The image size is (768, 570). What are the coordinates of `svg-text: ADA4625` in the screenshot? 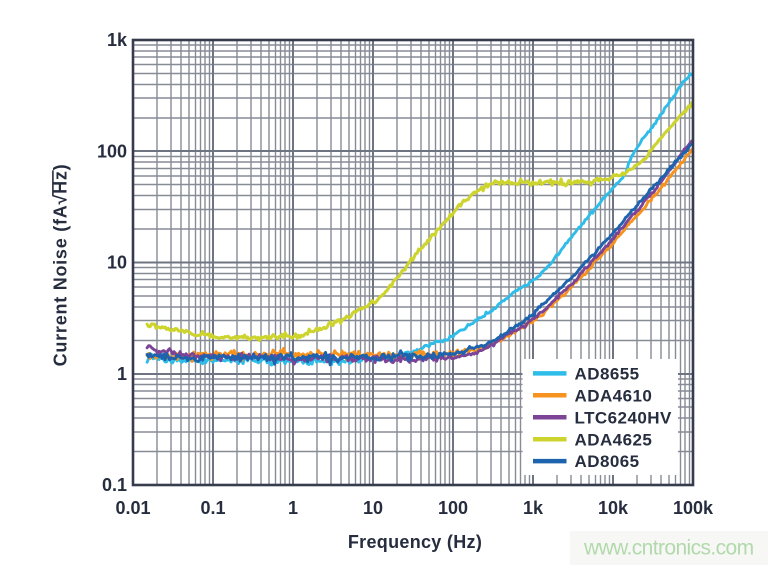 It's located at (614, 439).